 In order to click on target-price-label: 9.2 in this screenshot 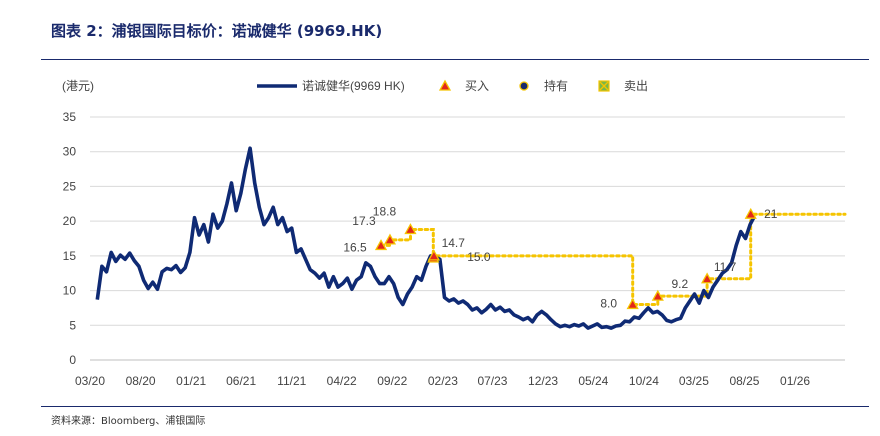, I will do `click(679, 284)`.